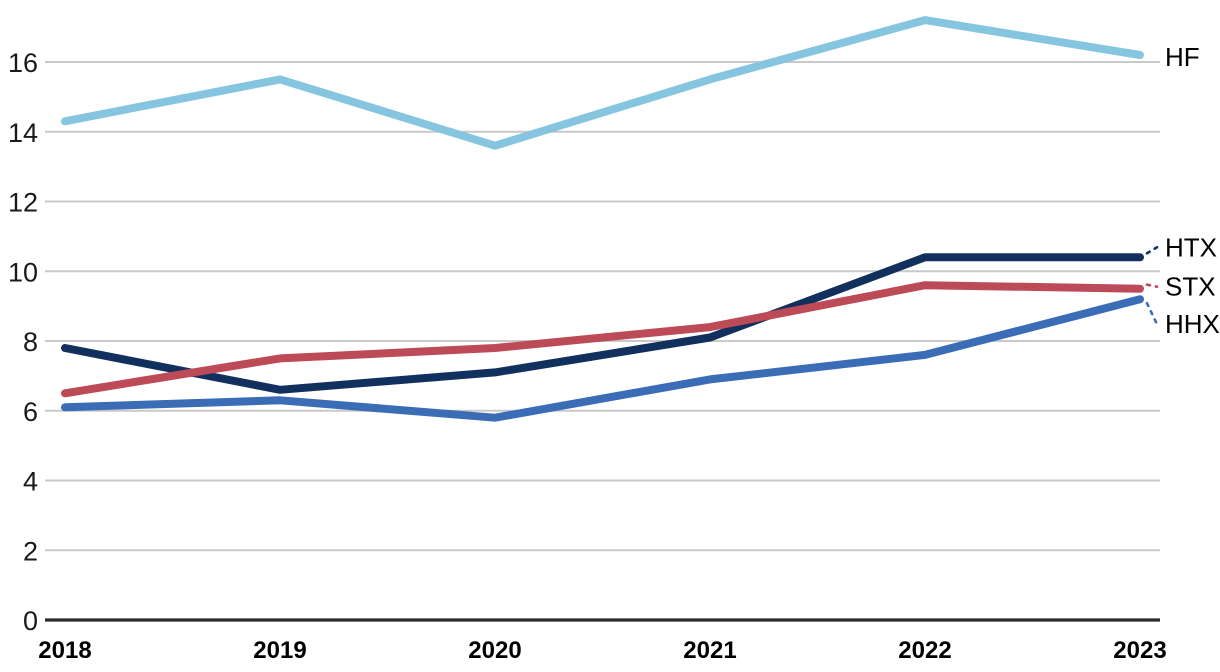 This screenshot has height=672, width=1220. Describe the element at coordinates (30, 412) in the screenshot. I see `y-tick-label: 6` at that location.